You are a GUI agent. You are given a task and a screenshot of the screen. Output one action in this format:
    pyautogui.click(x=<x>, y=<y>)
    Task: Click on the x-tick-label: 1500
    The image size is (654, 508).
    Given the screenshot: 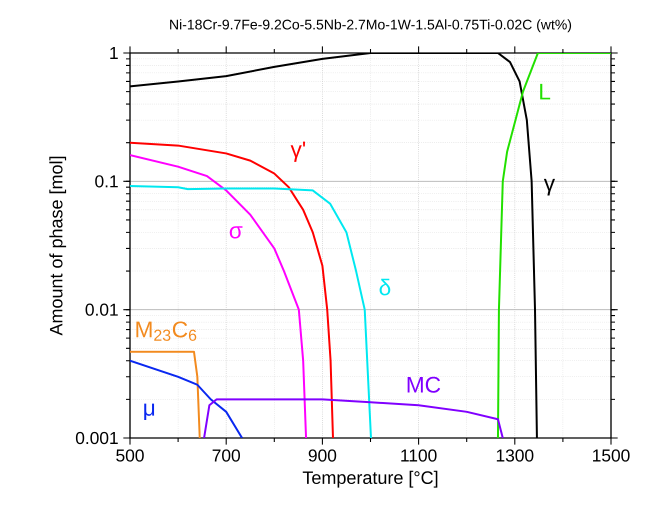 What is the action you would take?
    pyautogui.click(x=611, y=455)
    